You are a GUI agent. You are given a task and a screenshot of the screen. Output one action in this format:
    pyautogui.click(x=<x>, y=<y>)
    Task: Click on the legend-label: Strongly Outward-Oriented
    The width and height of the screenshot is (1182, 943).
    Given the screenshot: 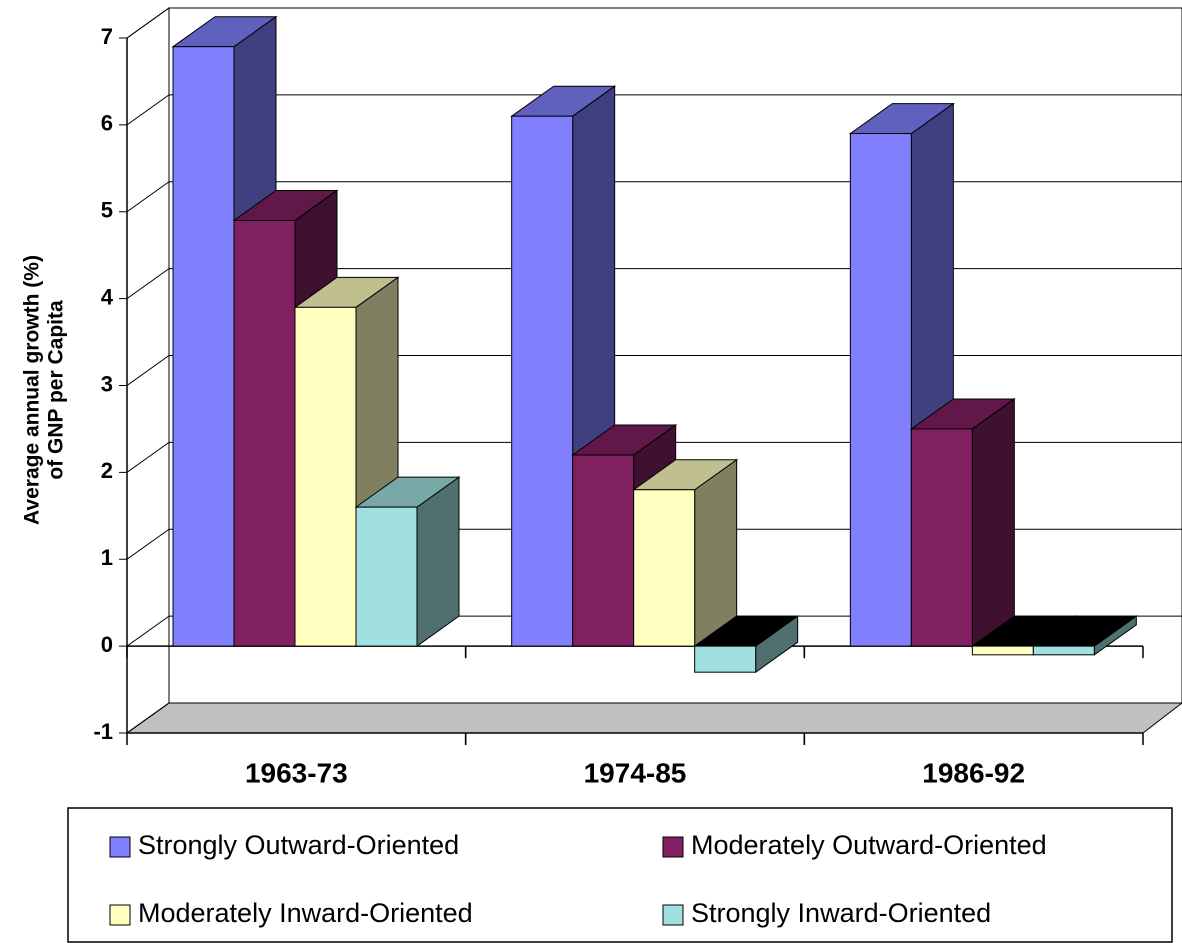 What is the action you would take?
    pyautogui.click(x=298, y=845)
    